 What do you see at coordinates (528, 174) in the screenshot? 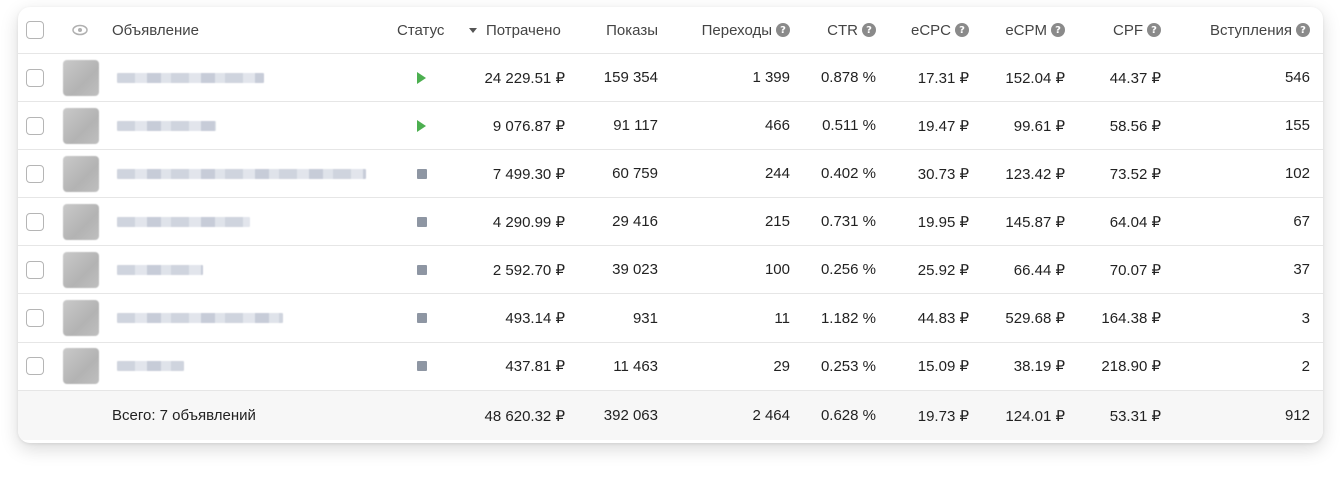
I see `cell-spent: 7 499.30 ₽` at bounding box center [528, 174].